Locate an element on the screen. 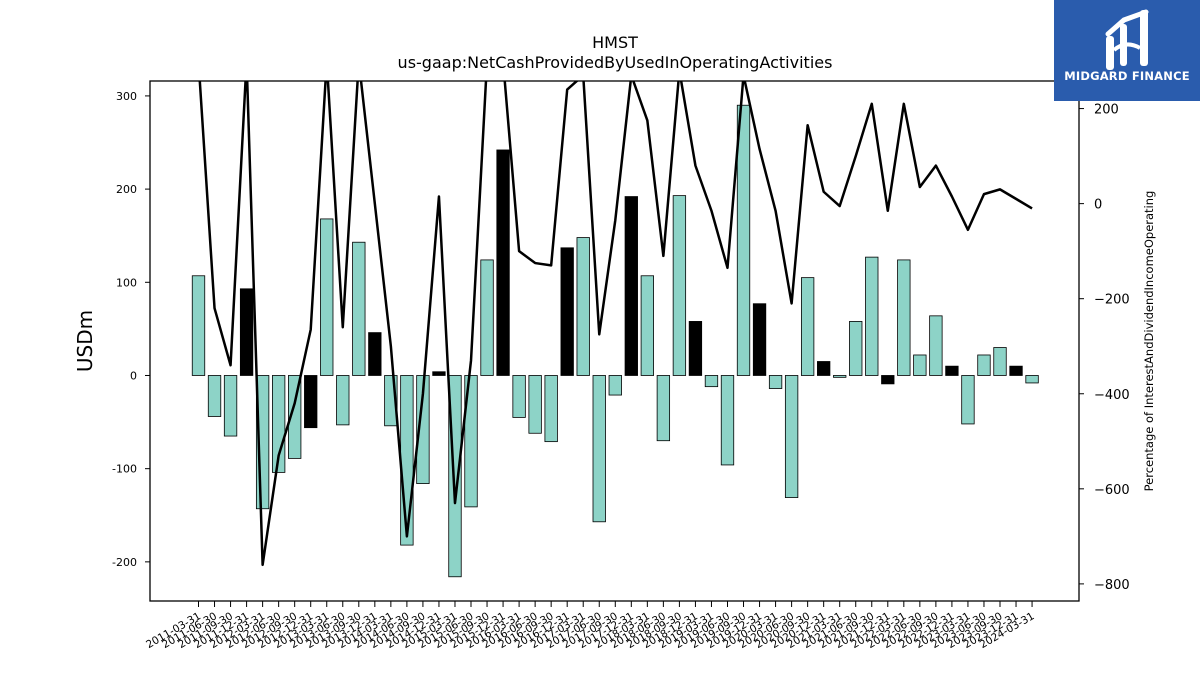 Image resolution: width=1200 pixels, height=675 pixels. chart-title: HMST is located at coordinates (615, 42).